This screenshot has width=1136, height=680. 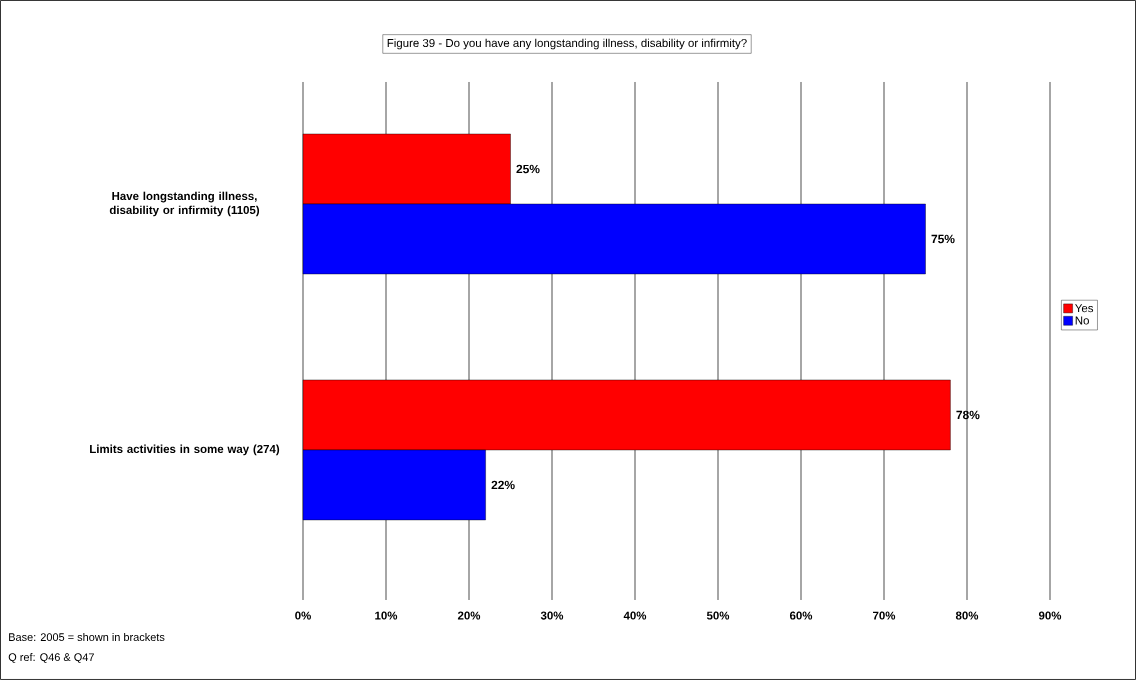 What do you see at coordinates (801, 615) in the screenshot?
I see `x-tick-label: 60%` at bounding box center [801, 615].